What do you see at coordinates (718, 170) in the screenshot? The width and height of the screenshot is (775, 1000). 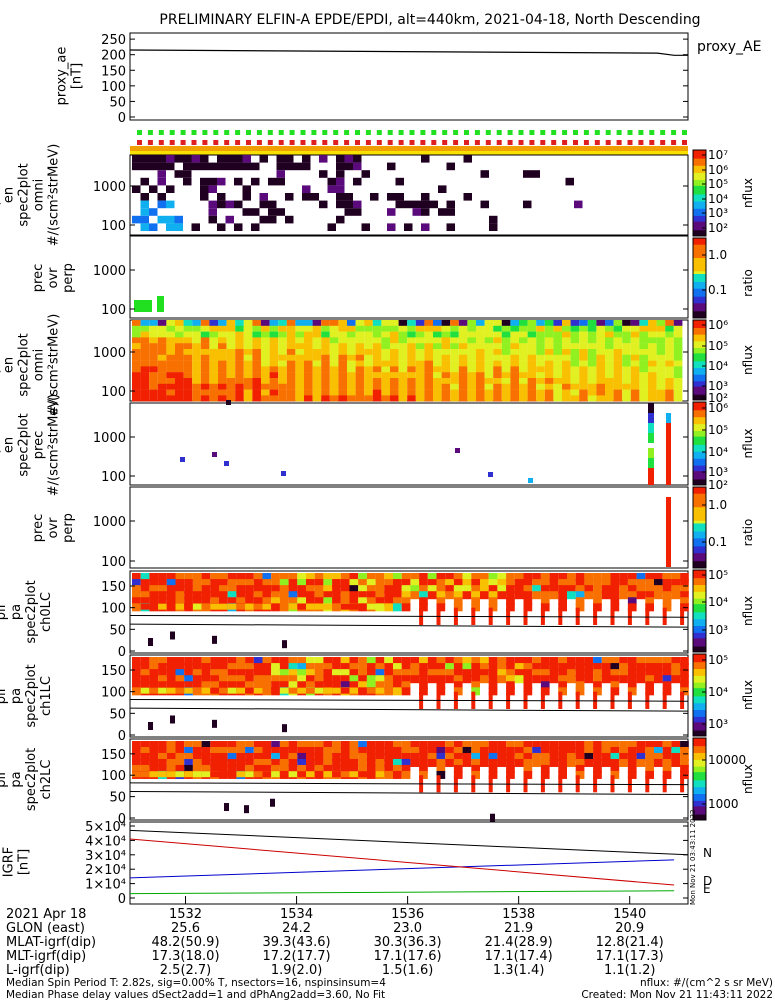 I see `colorbar-tick-label: 10⁶` at bounding box center [718, 170].